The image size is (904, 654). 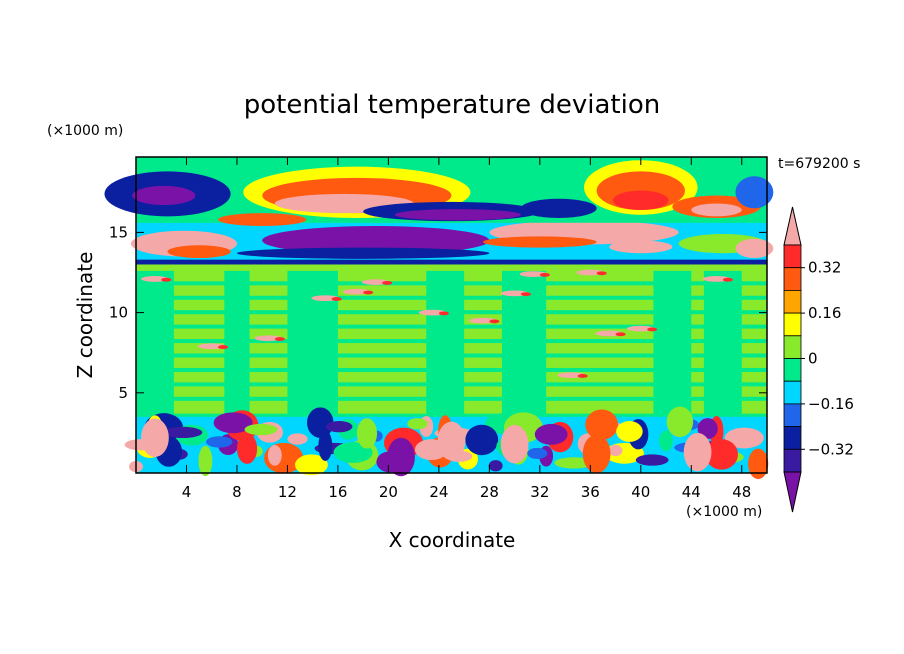 I want to click on y-tick-label: 5, so click(x=123, y=393).